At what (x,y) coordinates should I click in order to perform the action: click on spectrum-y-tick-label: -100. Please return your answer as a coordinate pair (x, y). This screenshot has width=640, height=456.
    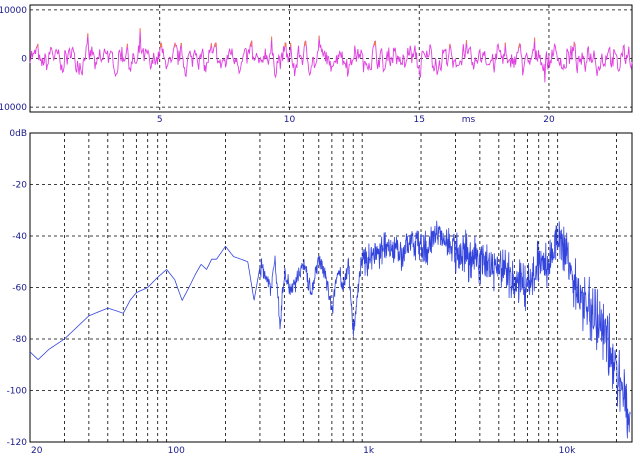
    Looking at the image, I should click on (17, 392).